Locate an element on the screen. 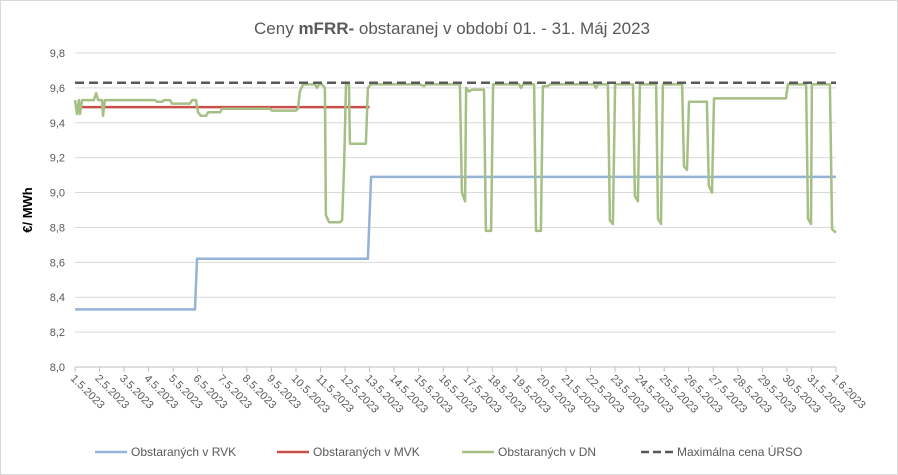  y-tick-label: 8,6 is located at coordinates (57, 263).